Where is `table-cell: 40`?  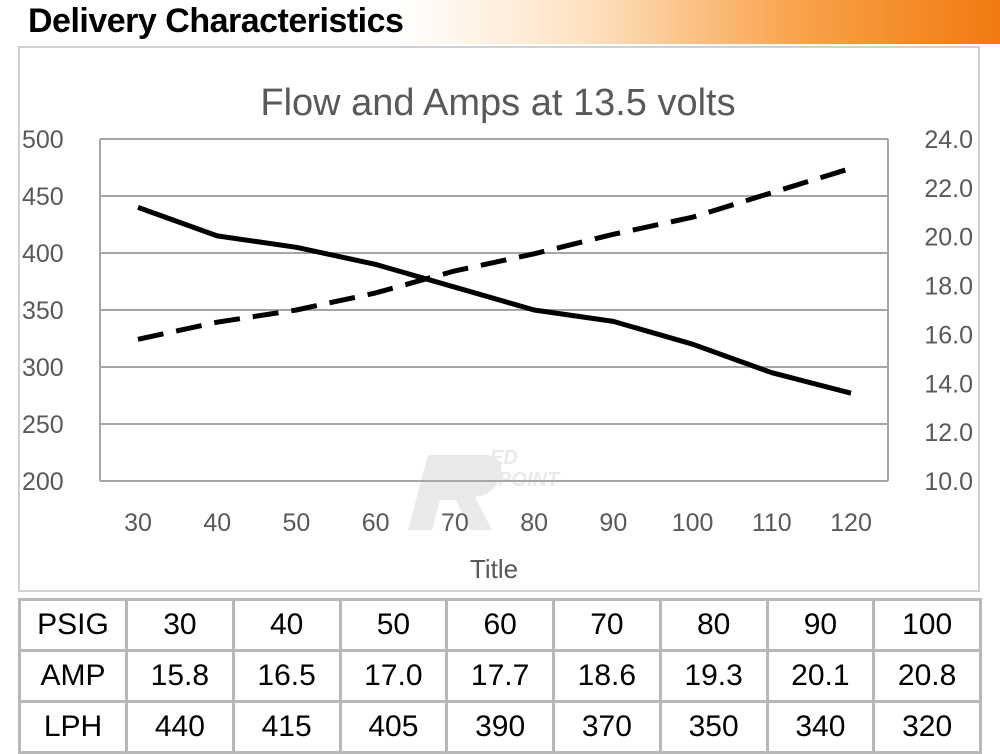 table-cell: 40 is located at coordinates (286, 625).